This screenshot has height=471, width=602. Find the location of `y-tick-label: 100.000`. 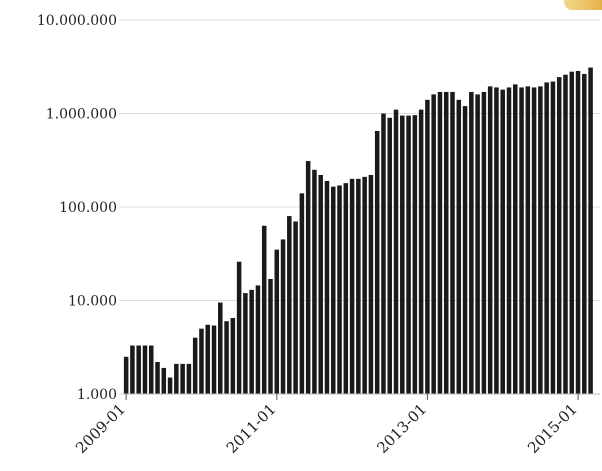

y-tick-label: 100.000 is located at coordinates (88, 208).